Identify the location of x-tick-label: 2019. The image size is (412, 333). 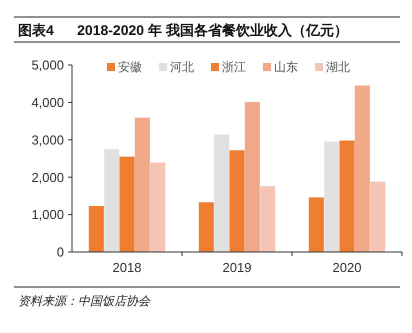
(237, 267).